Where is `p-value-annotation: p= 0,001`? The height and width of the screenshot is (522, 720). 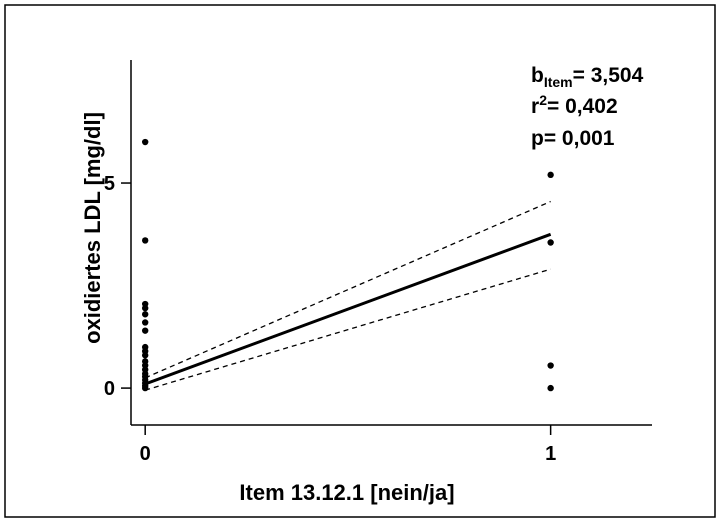 p-value-annotation: p= 0,001 is located at coordinates (573, 138).